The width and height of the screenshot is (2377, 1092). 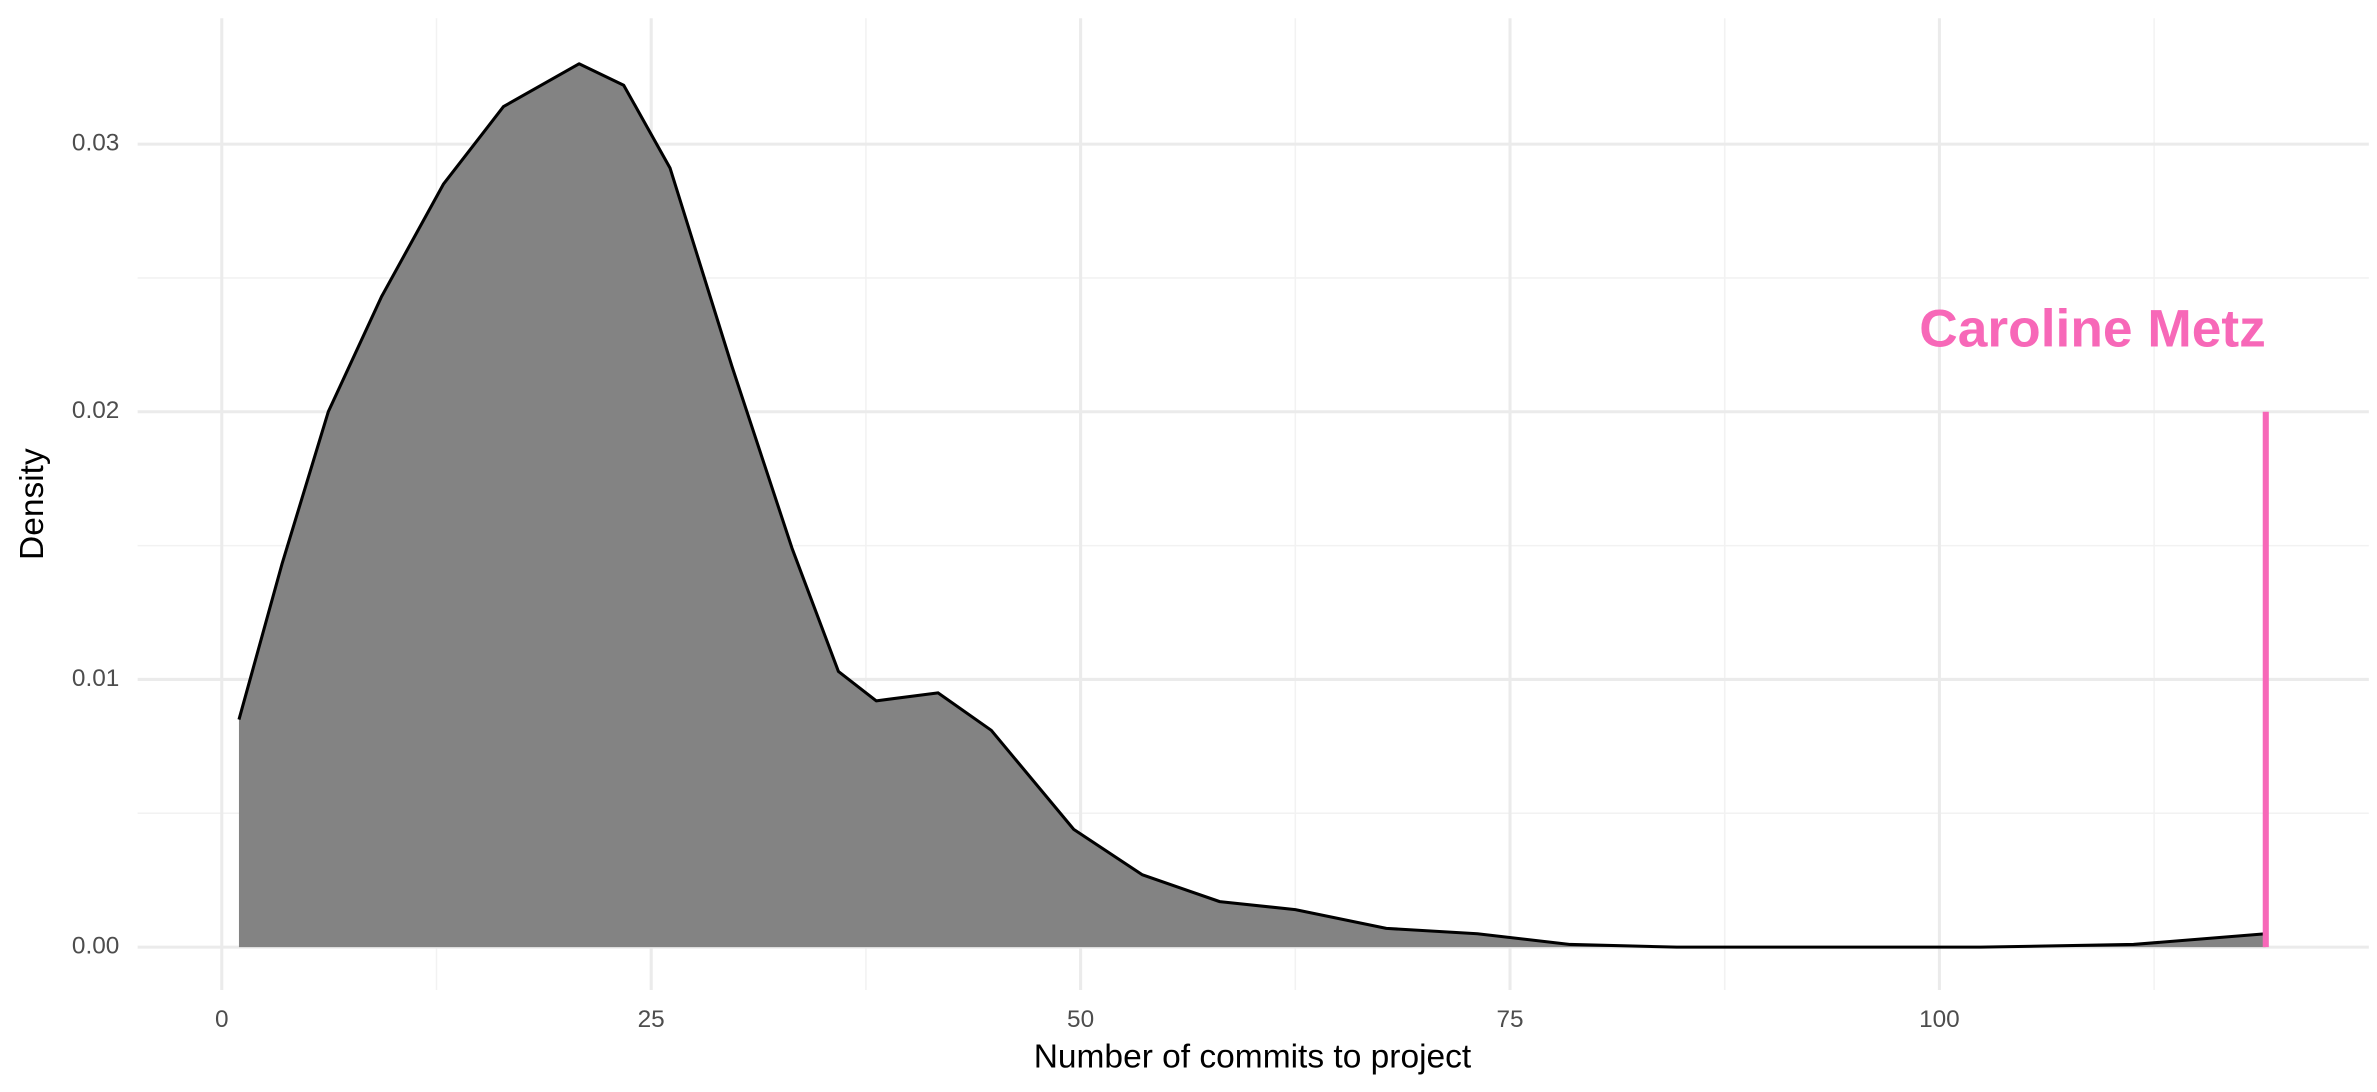 What do you see at coordinates (2092, 329) in the screenshot?
I see `annotation-label: Caroline Metz` at bounding box center [2092, 329].